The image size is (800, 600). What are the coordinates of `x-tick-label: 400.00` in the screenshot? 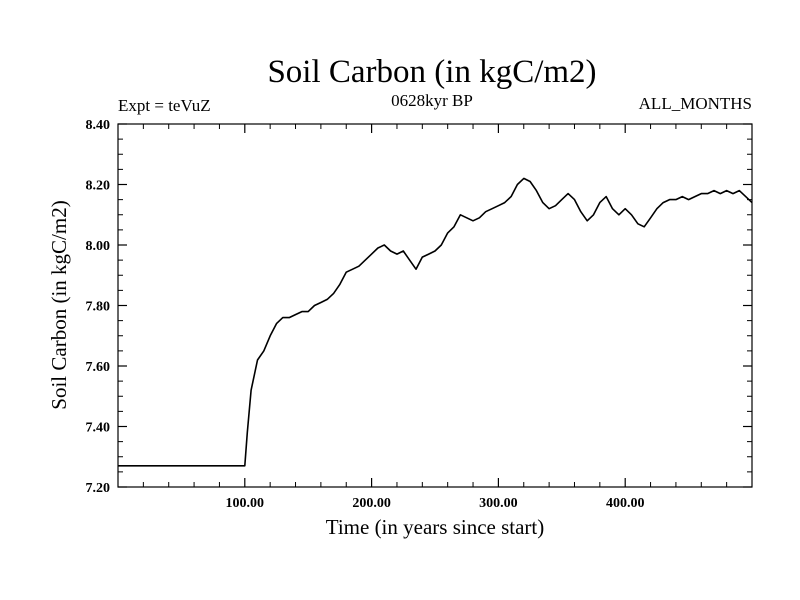 It's located at (625, 503).